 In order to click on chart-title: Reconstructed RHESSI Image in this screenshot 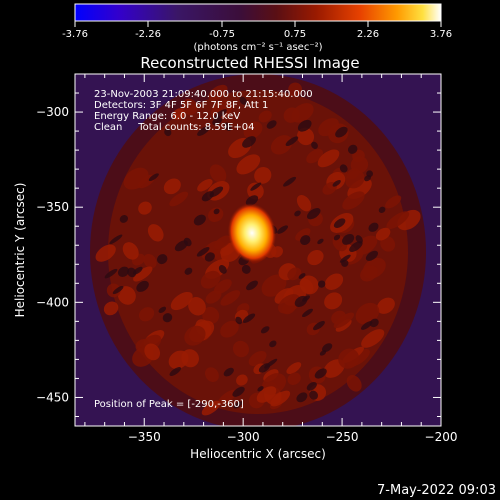, I will do `click(249, 63)`.